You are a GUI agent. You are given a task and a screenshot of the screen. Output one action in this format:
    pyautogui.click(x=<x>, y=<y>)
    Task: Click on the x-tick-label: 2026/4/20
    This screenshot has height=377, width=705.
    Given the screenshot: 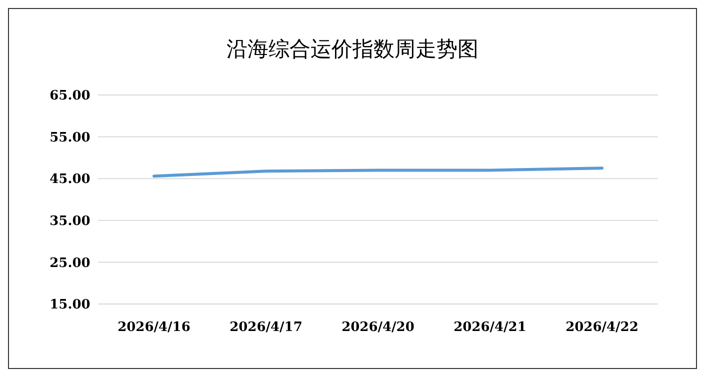 What is the action you would take?
    pyautogui.click(x=378, y=328)
    